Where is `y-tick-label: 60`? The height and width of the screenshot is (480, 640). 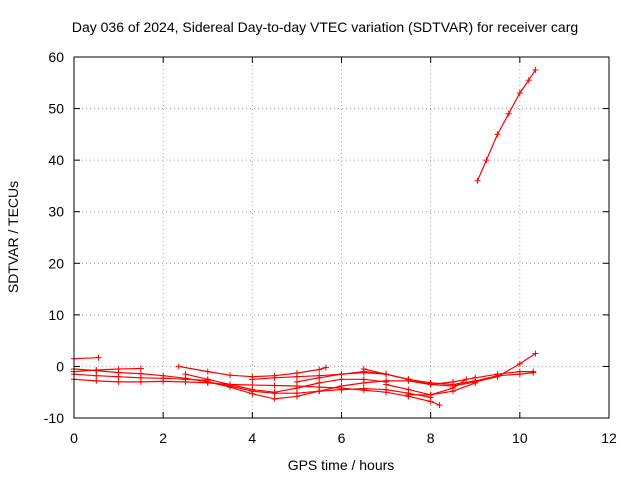
y-tick-label: 60 is located at coordinates (56, 57).